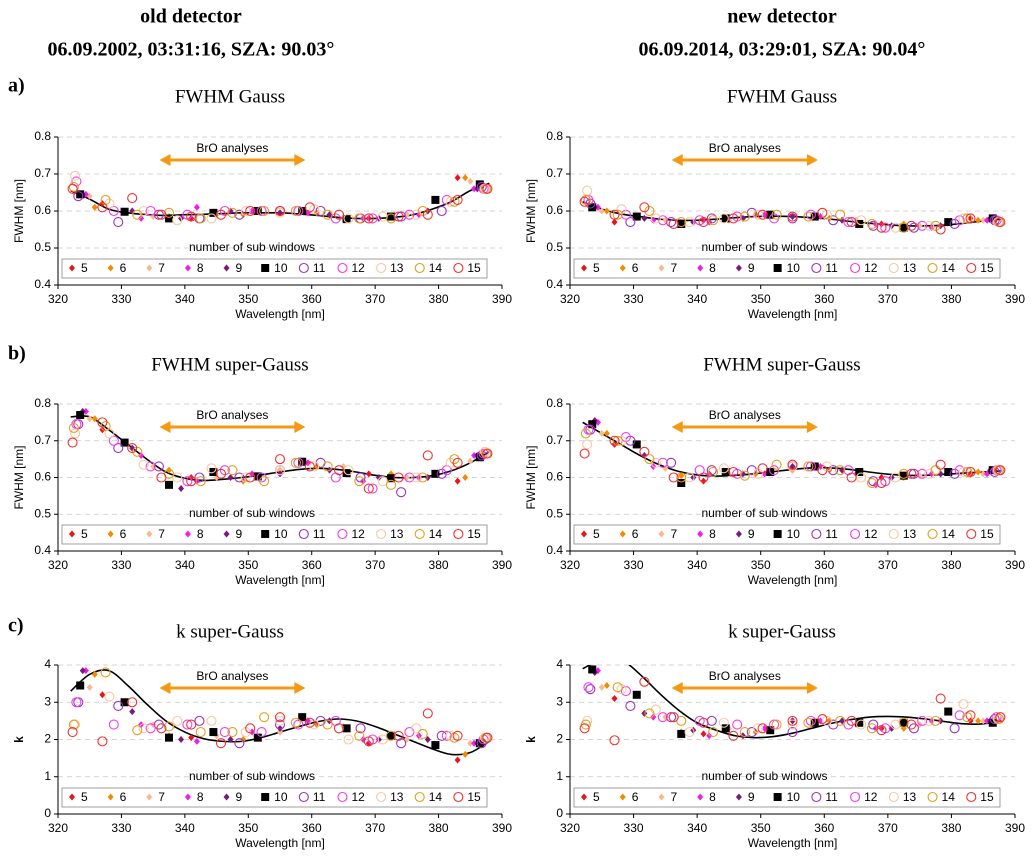  What do you see at coordinates (121, 299) in the screenshot?
I see `x-tick-label: 330` at bounding box center [121, 299].